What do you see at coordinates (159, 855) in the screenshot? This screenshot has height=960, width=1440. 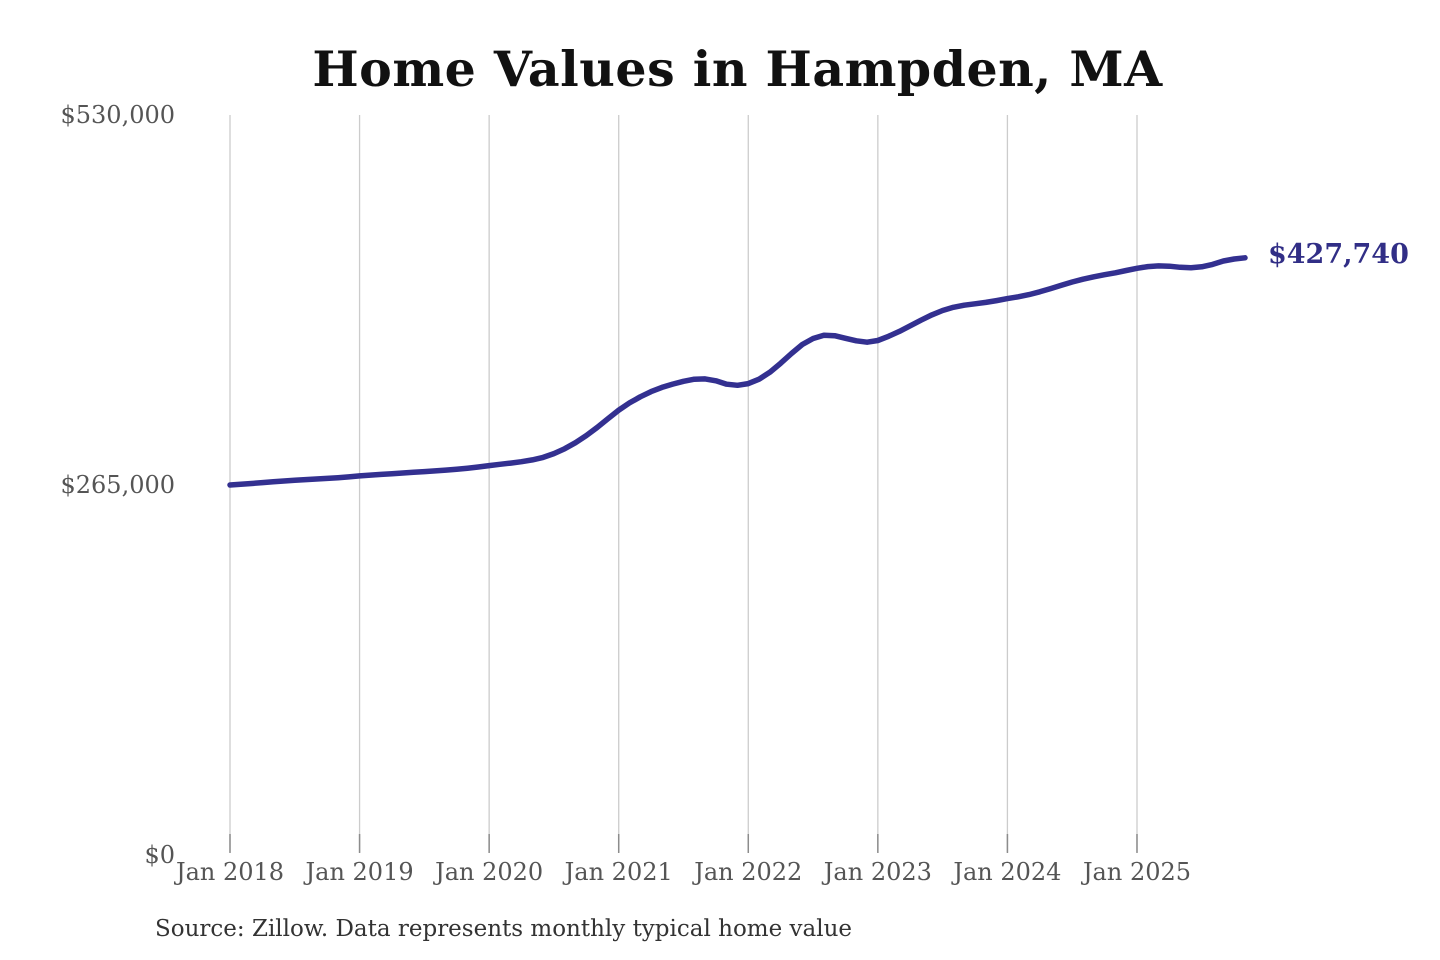 I see `y-axis-label: $0` at bounding box center [159, 855].